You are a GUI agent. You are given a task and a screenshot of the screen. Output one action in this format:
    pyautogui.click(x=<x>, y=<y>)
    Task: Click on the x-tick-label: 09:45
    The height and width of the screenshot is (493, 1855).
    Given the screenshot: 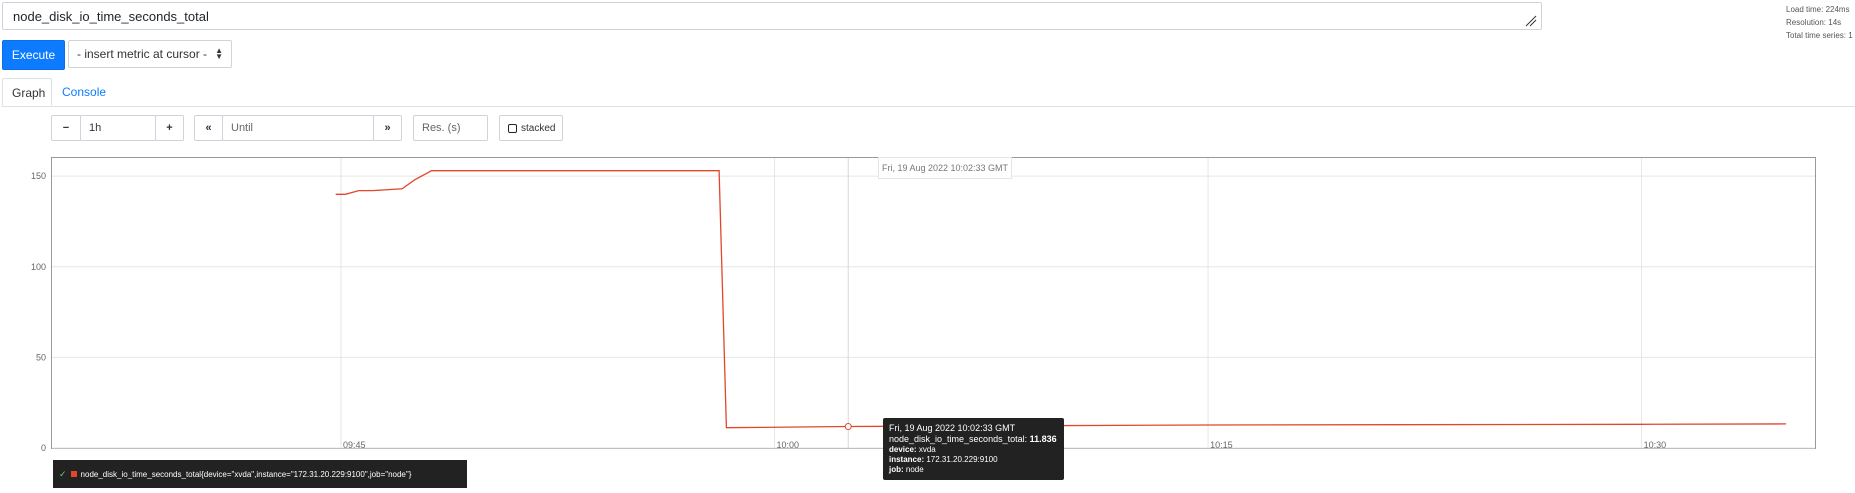 What is the action you would take?
    pyautogui.click(x=354, y=445)
    